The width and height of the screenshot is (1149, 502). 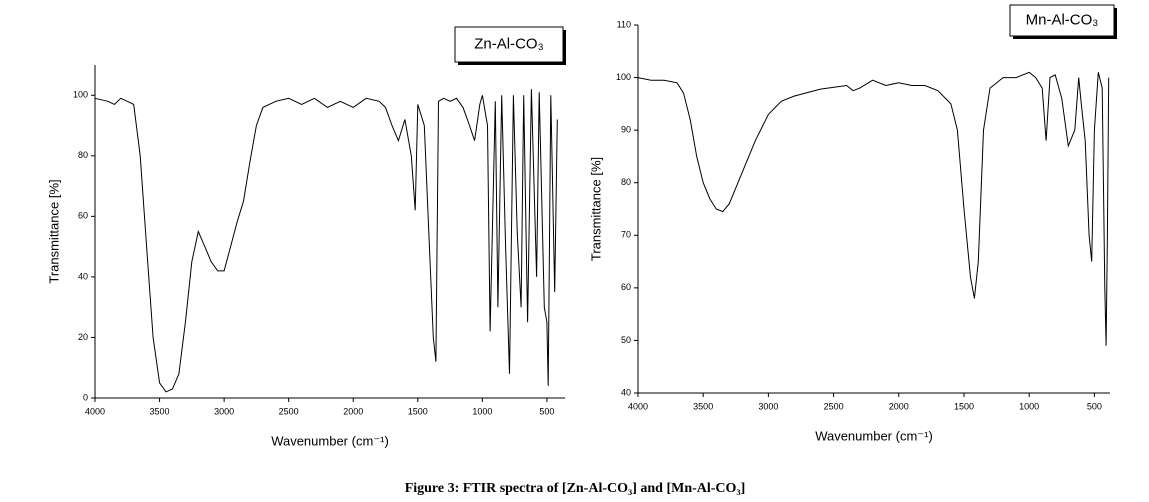 I want to click on y-tick-label: 70, so click(x=626, y=235).